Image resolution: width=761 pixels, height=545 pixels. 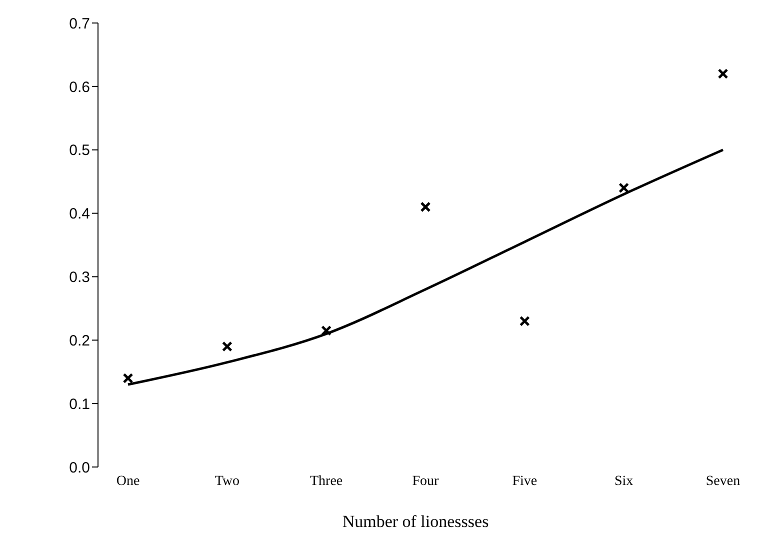 What do you see at coordinates (79, 151) in the screenshot?
I see `y-tick-label: 0.5` at bounding box center [79, 151].